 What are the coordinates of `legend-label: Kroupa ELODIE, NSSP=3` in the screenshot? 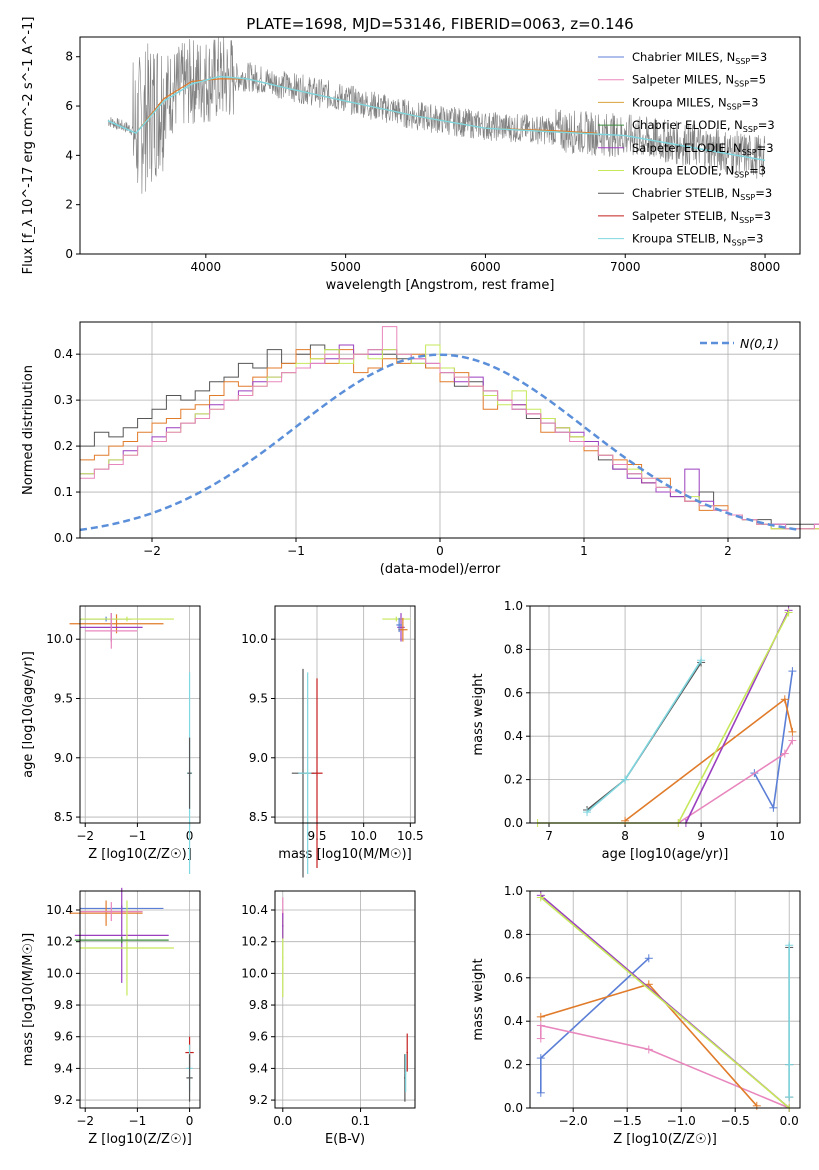 It's located at (699, 172).